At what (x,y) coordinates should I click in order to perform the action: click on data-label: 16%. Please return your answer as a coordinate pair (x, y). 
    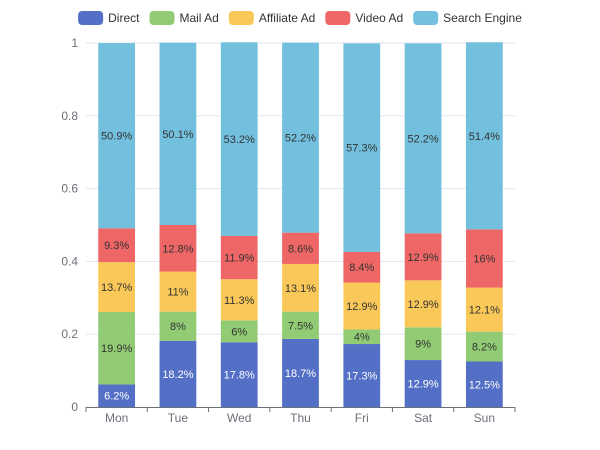
    Looking at the image, I should click on (484, 259).